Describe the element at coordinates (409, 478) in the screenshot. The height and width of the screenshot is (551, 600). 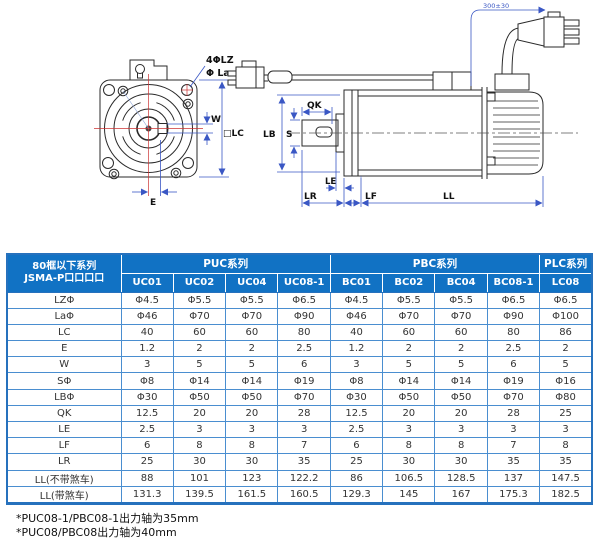
I see `table-cell: 106.5` at that location.